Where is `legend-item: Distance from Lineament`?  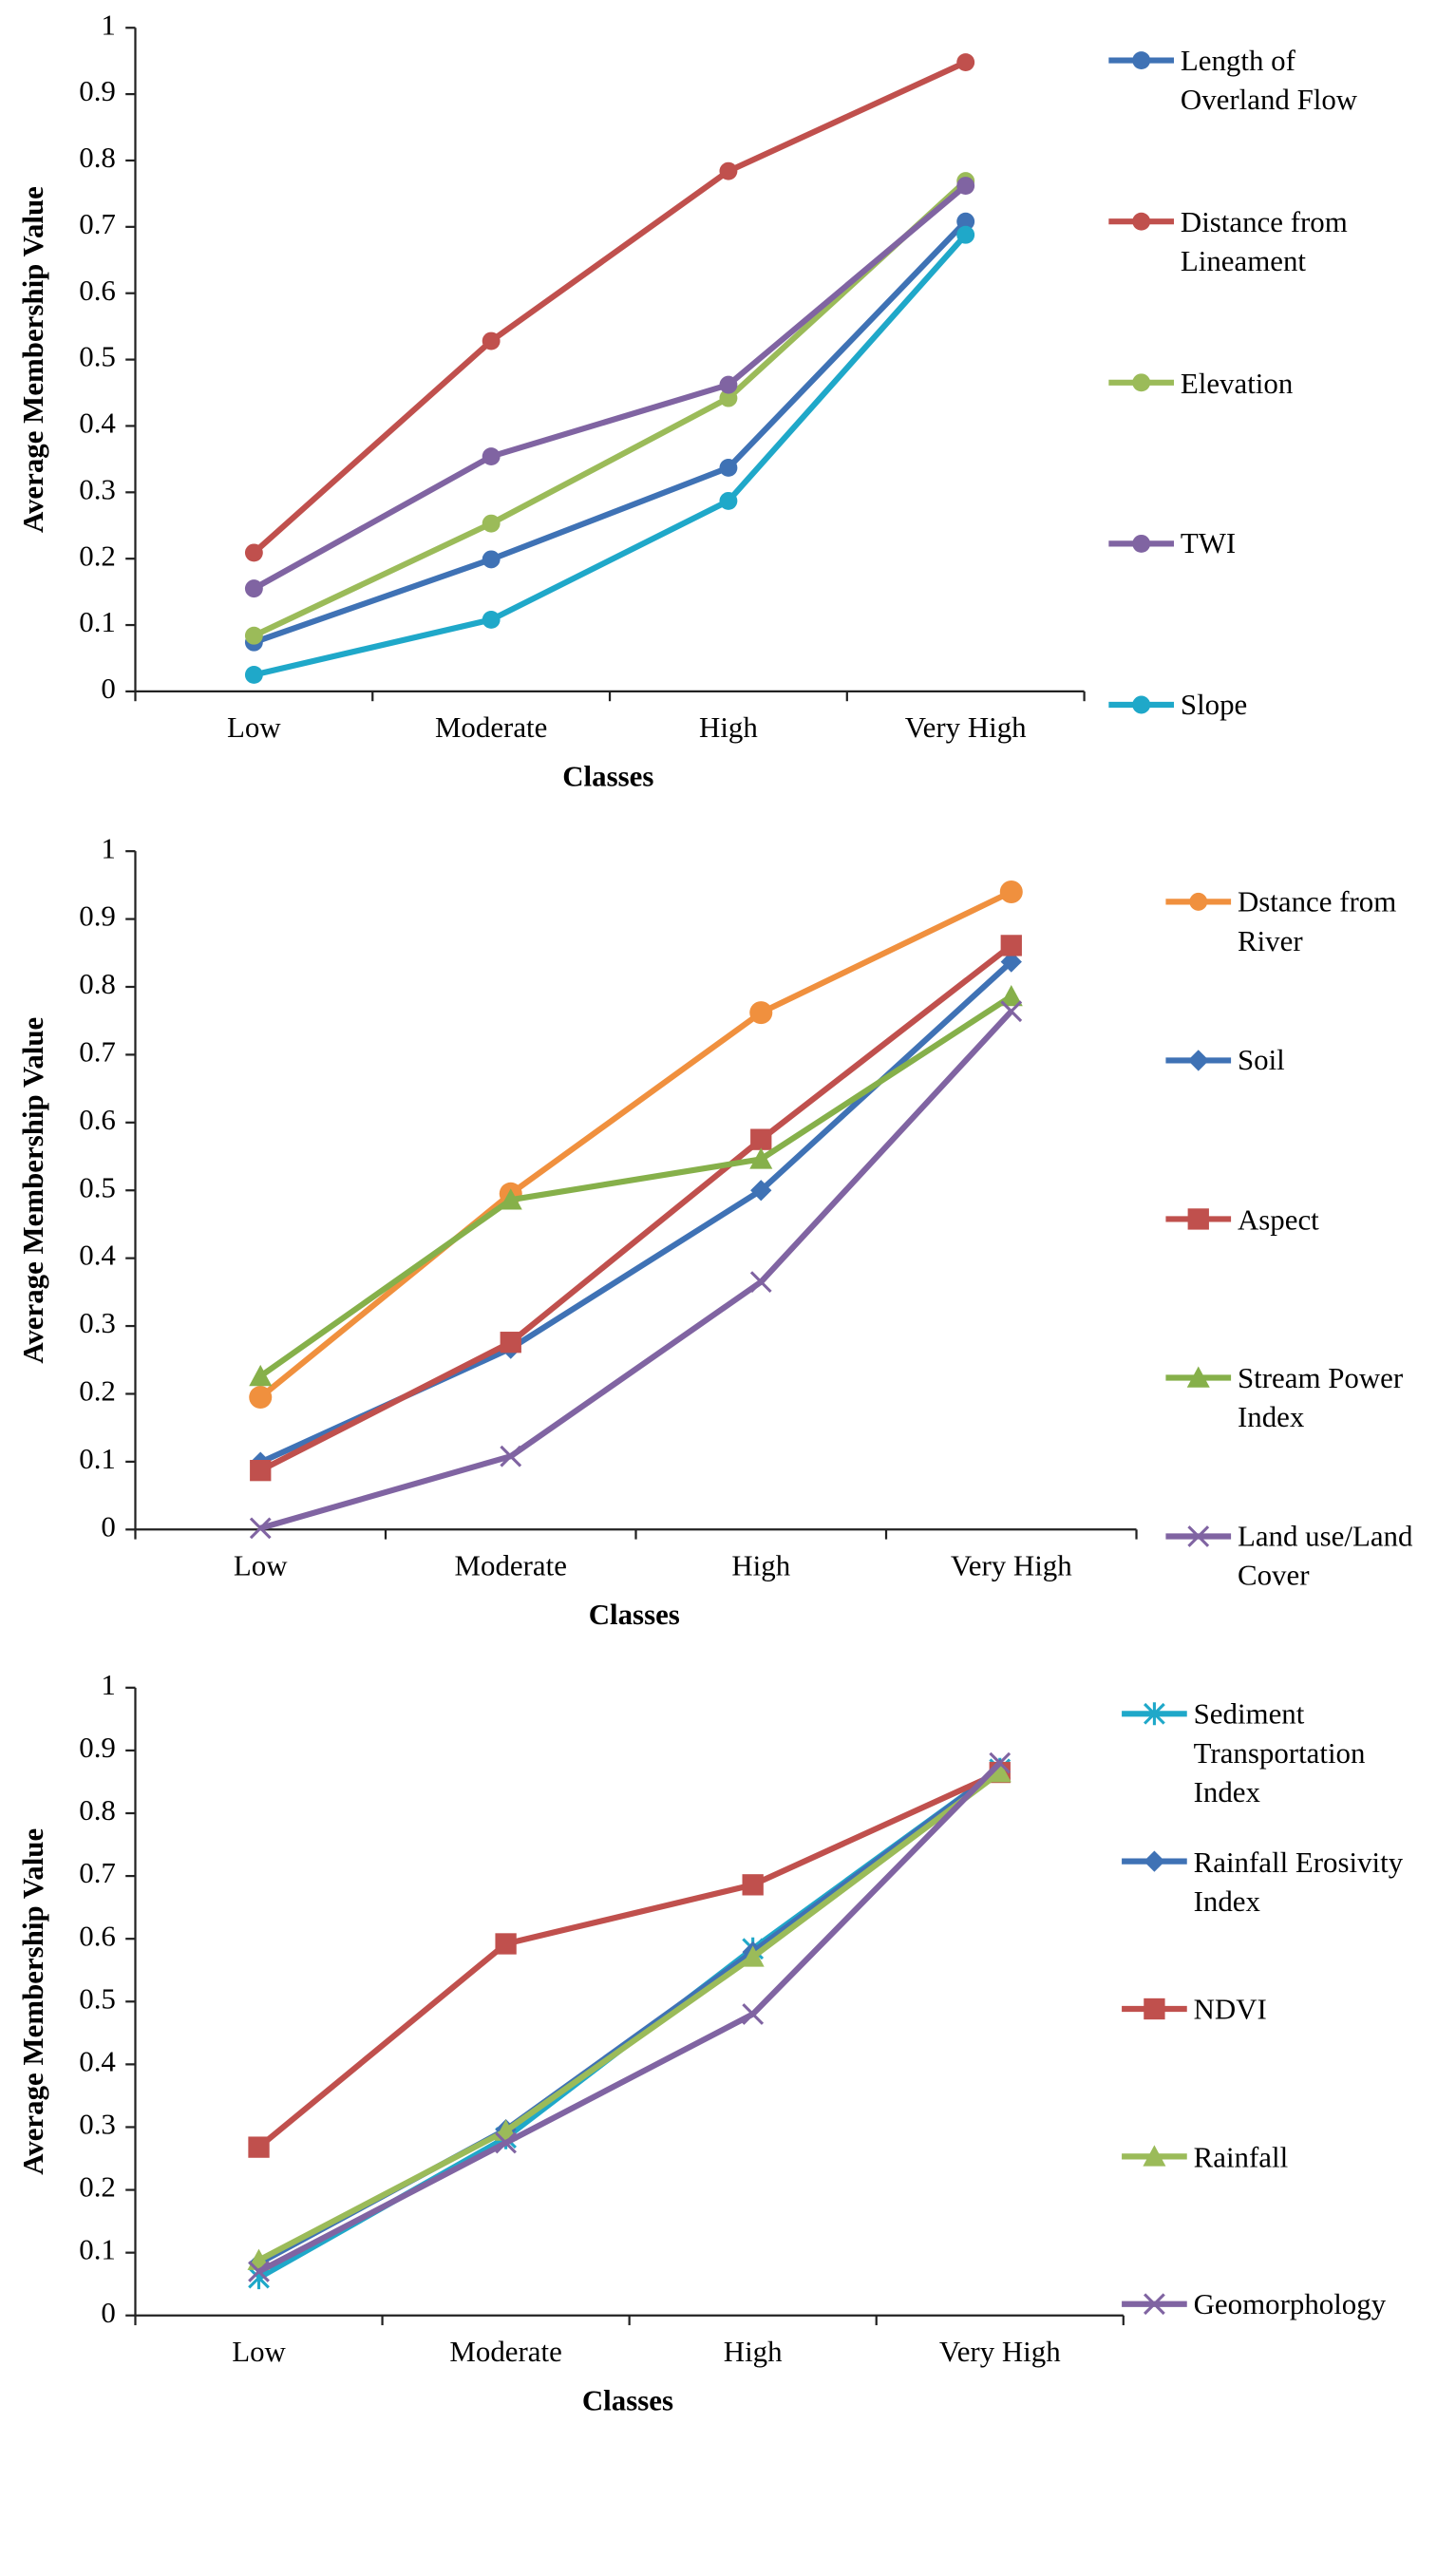 legend-item: Distance from Lineament is located at coordinates (1264, 241).